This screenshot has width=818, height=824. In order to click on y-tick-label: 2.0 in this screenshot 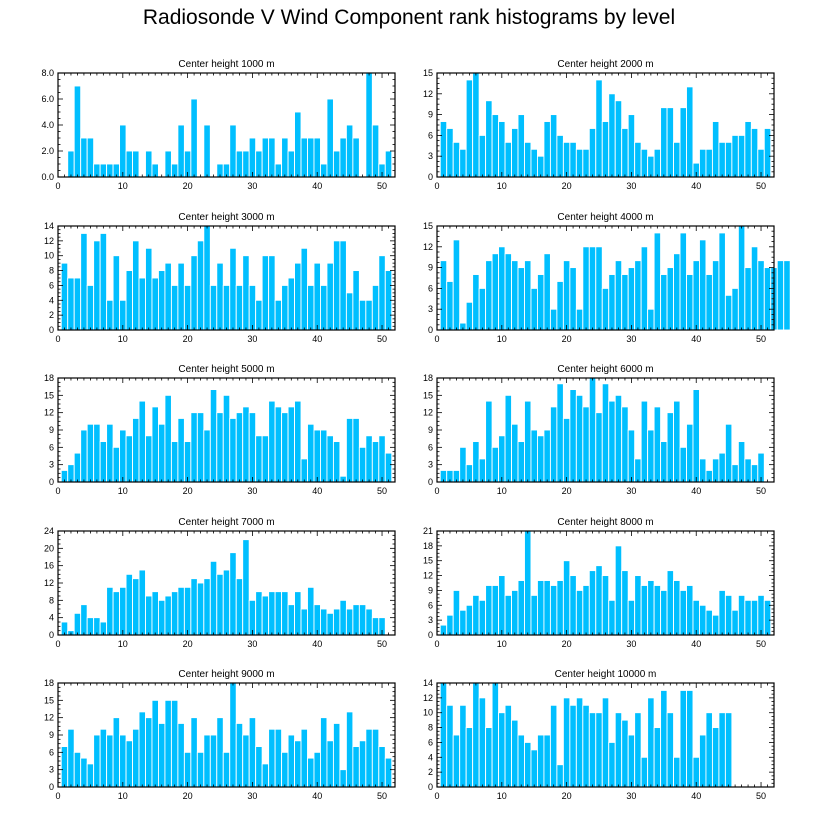, I will do `click(47, 151)`.